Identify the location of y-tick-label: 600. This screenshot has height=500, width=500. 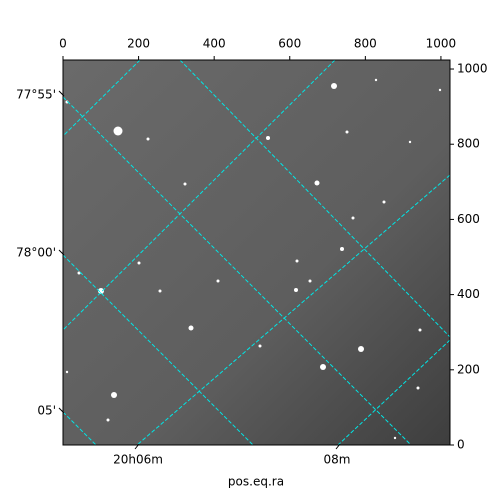
(468, 219).